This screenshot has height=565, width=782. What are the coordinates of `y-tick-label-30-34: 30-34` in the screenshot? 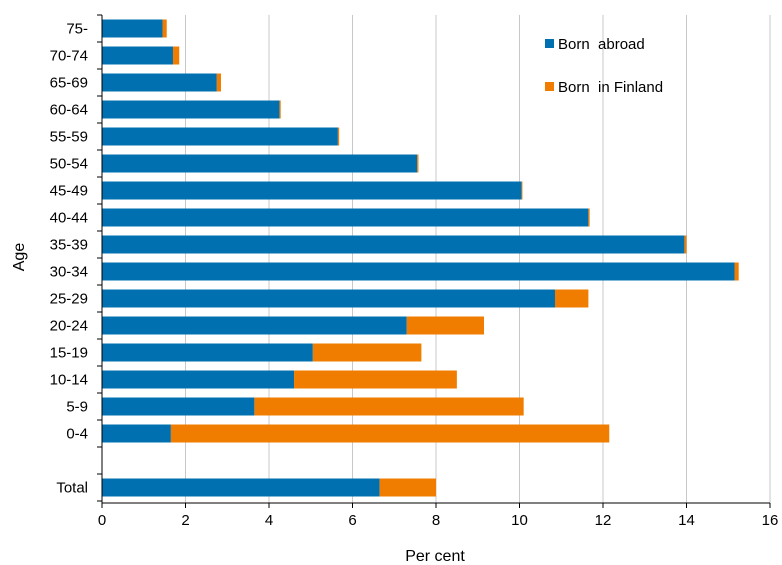 It's located at (69, 272).